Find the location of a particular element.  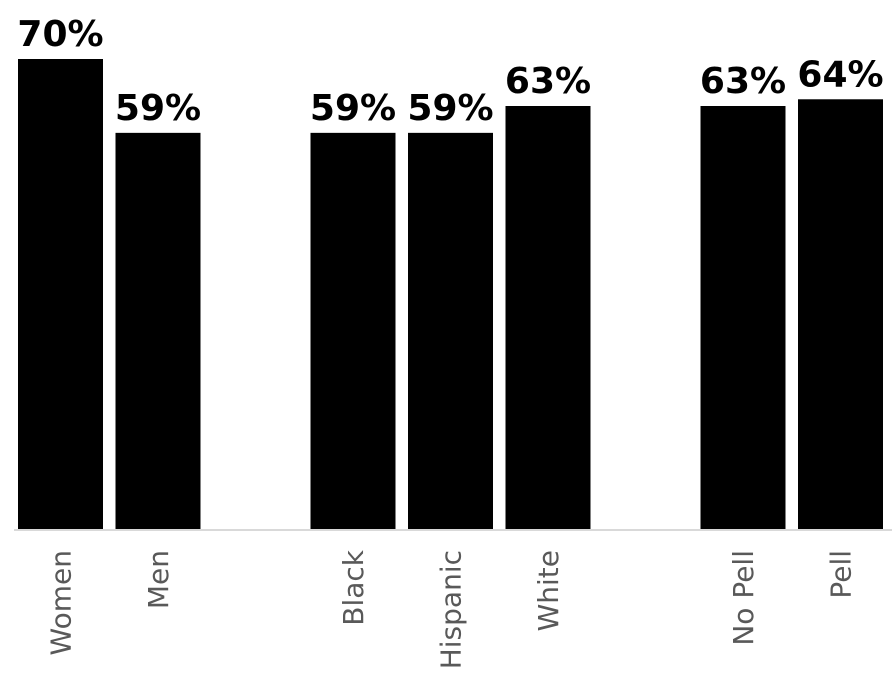

bar-black is located at coordinates (353, 330).